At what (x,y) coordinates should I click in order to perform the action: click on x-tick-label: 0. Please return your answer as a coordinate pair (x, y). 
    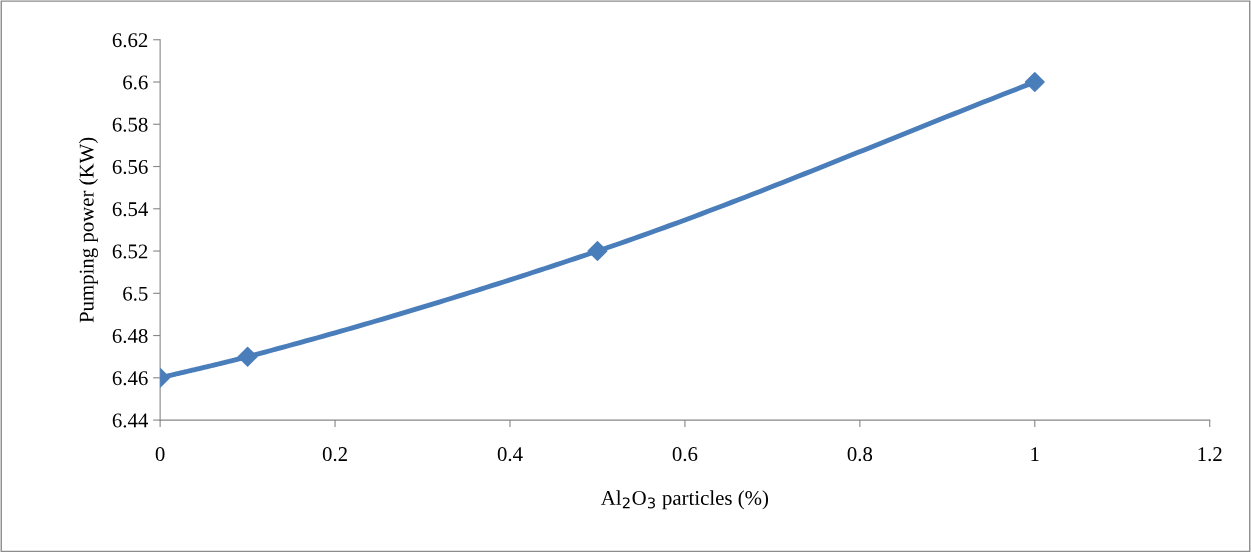
    Looking at the image, I should click on (160, 454).